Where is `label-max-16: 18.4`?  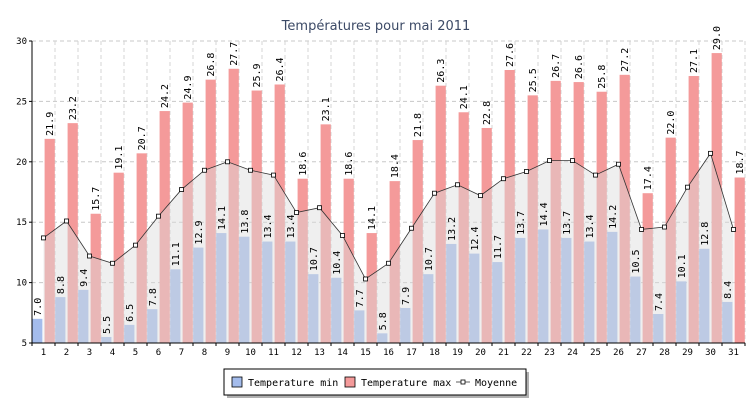 label-max-16: 18.4 is located at coordinates (395, 166).